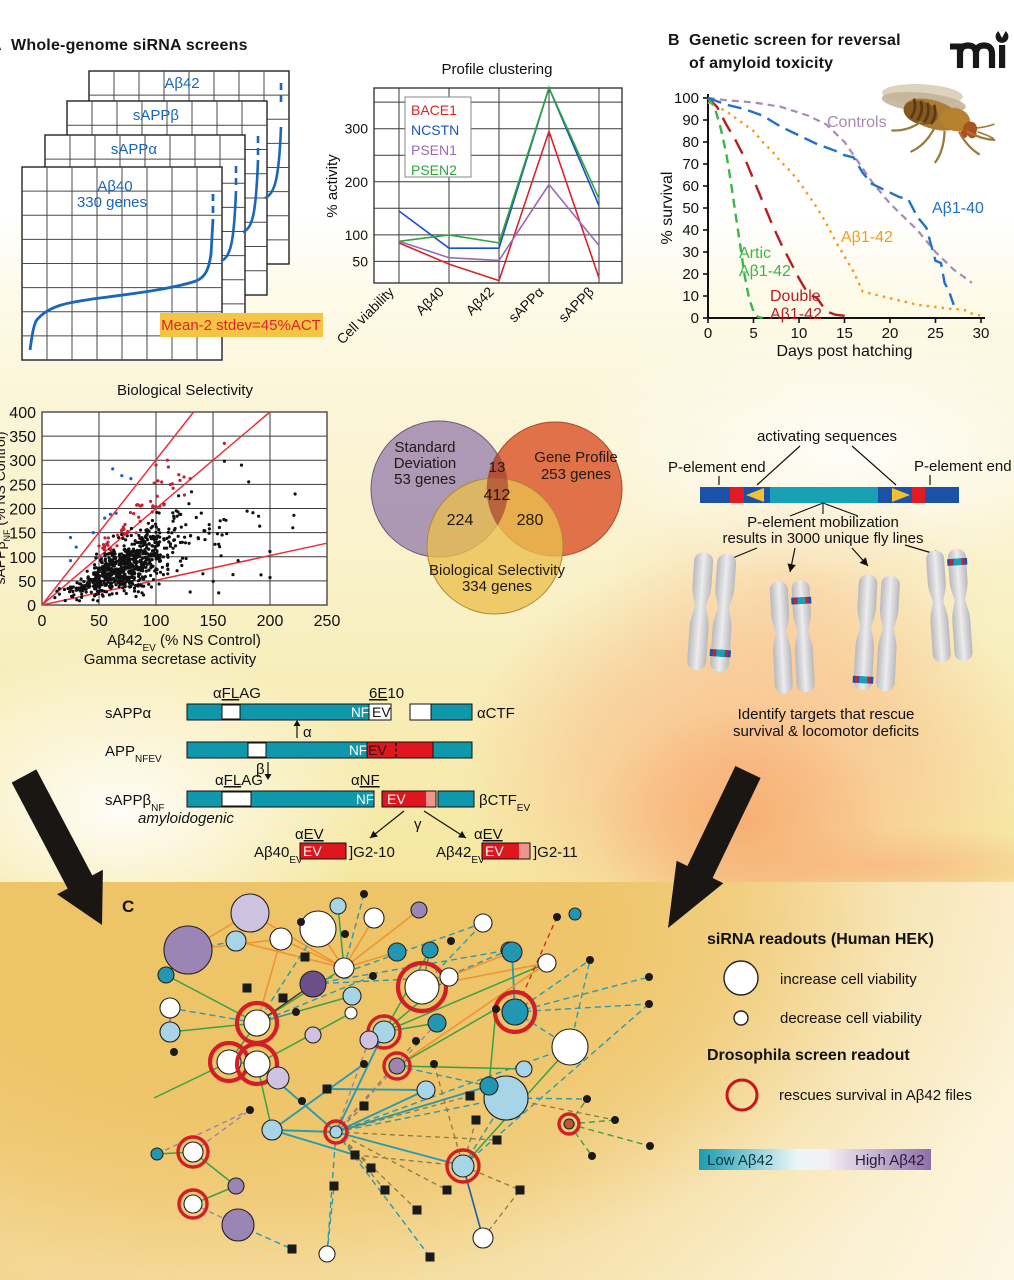  What do you see at coordinates (434, 150) in the screenshot?
I see `svg-text: PSEN1` at bounding box center [434, 150].